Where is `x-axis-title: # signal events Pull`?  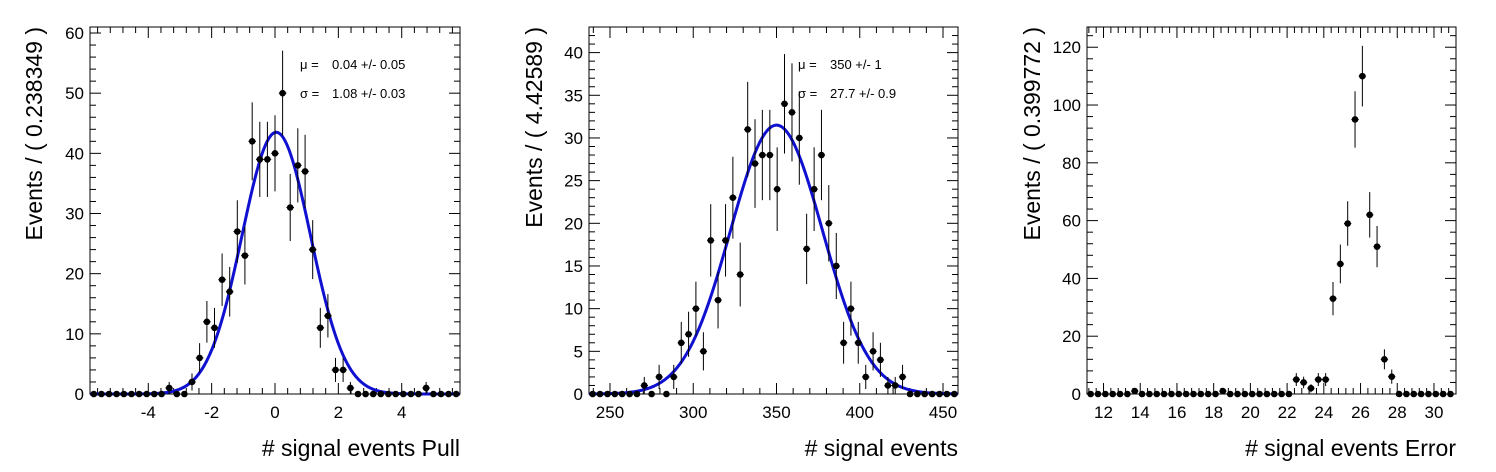
x-axis-title: # signal events Pull is located at coordinates (361, 448).